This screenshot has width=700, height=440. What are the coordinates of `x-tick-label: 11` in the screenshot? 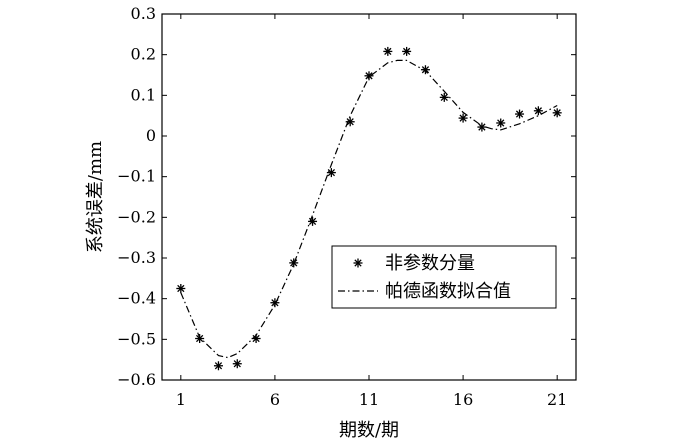 It's located at (369, 399).